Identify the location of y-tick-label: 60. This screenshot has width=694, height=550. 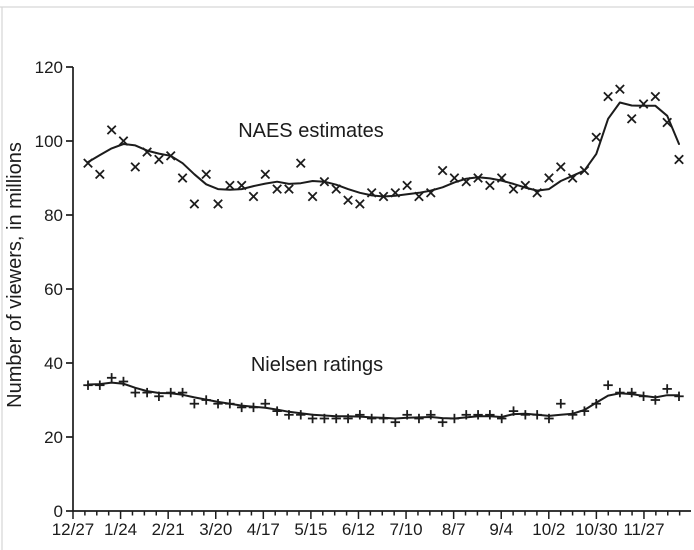
(53, 289).